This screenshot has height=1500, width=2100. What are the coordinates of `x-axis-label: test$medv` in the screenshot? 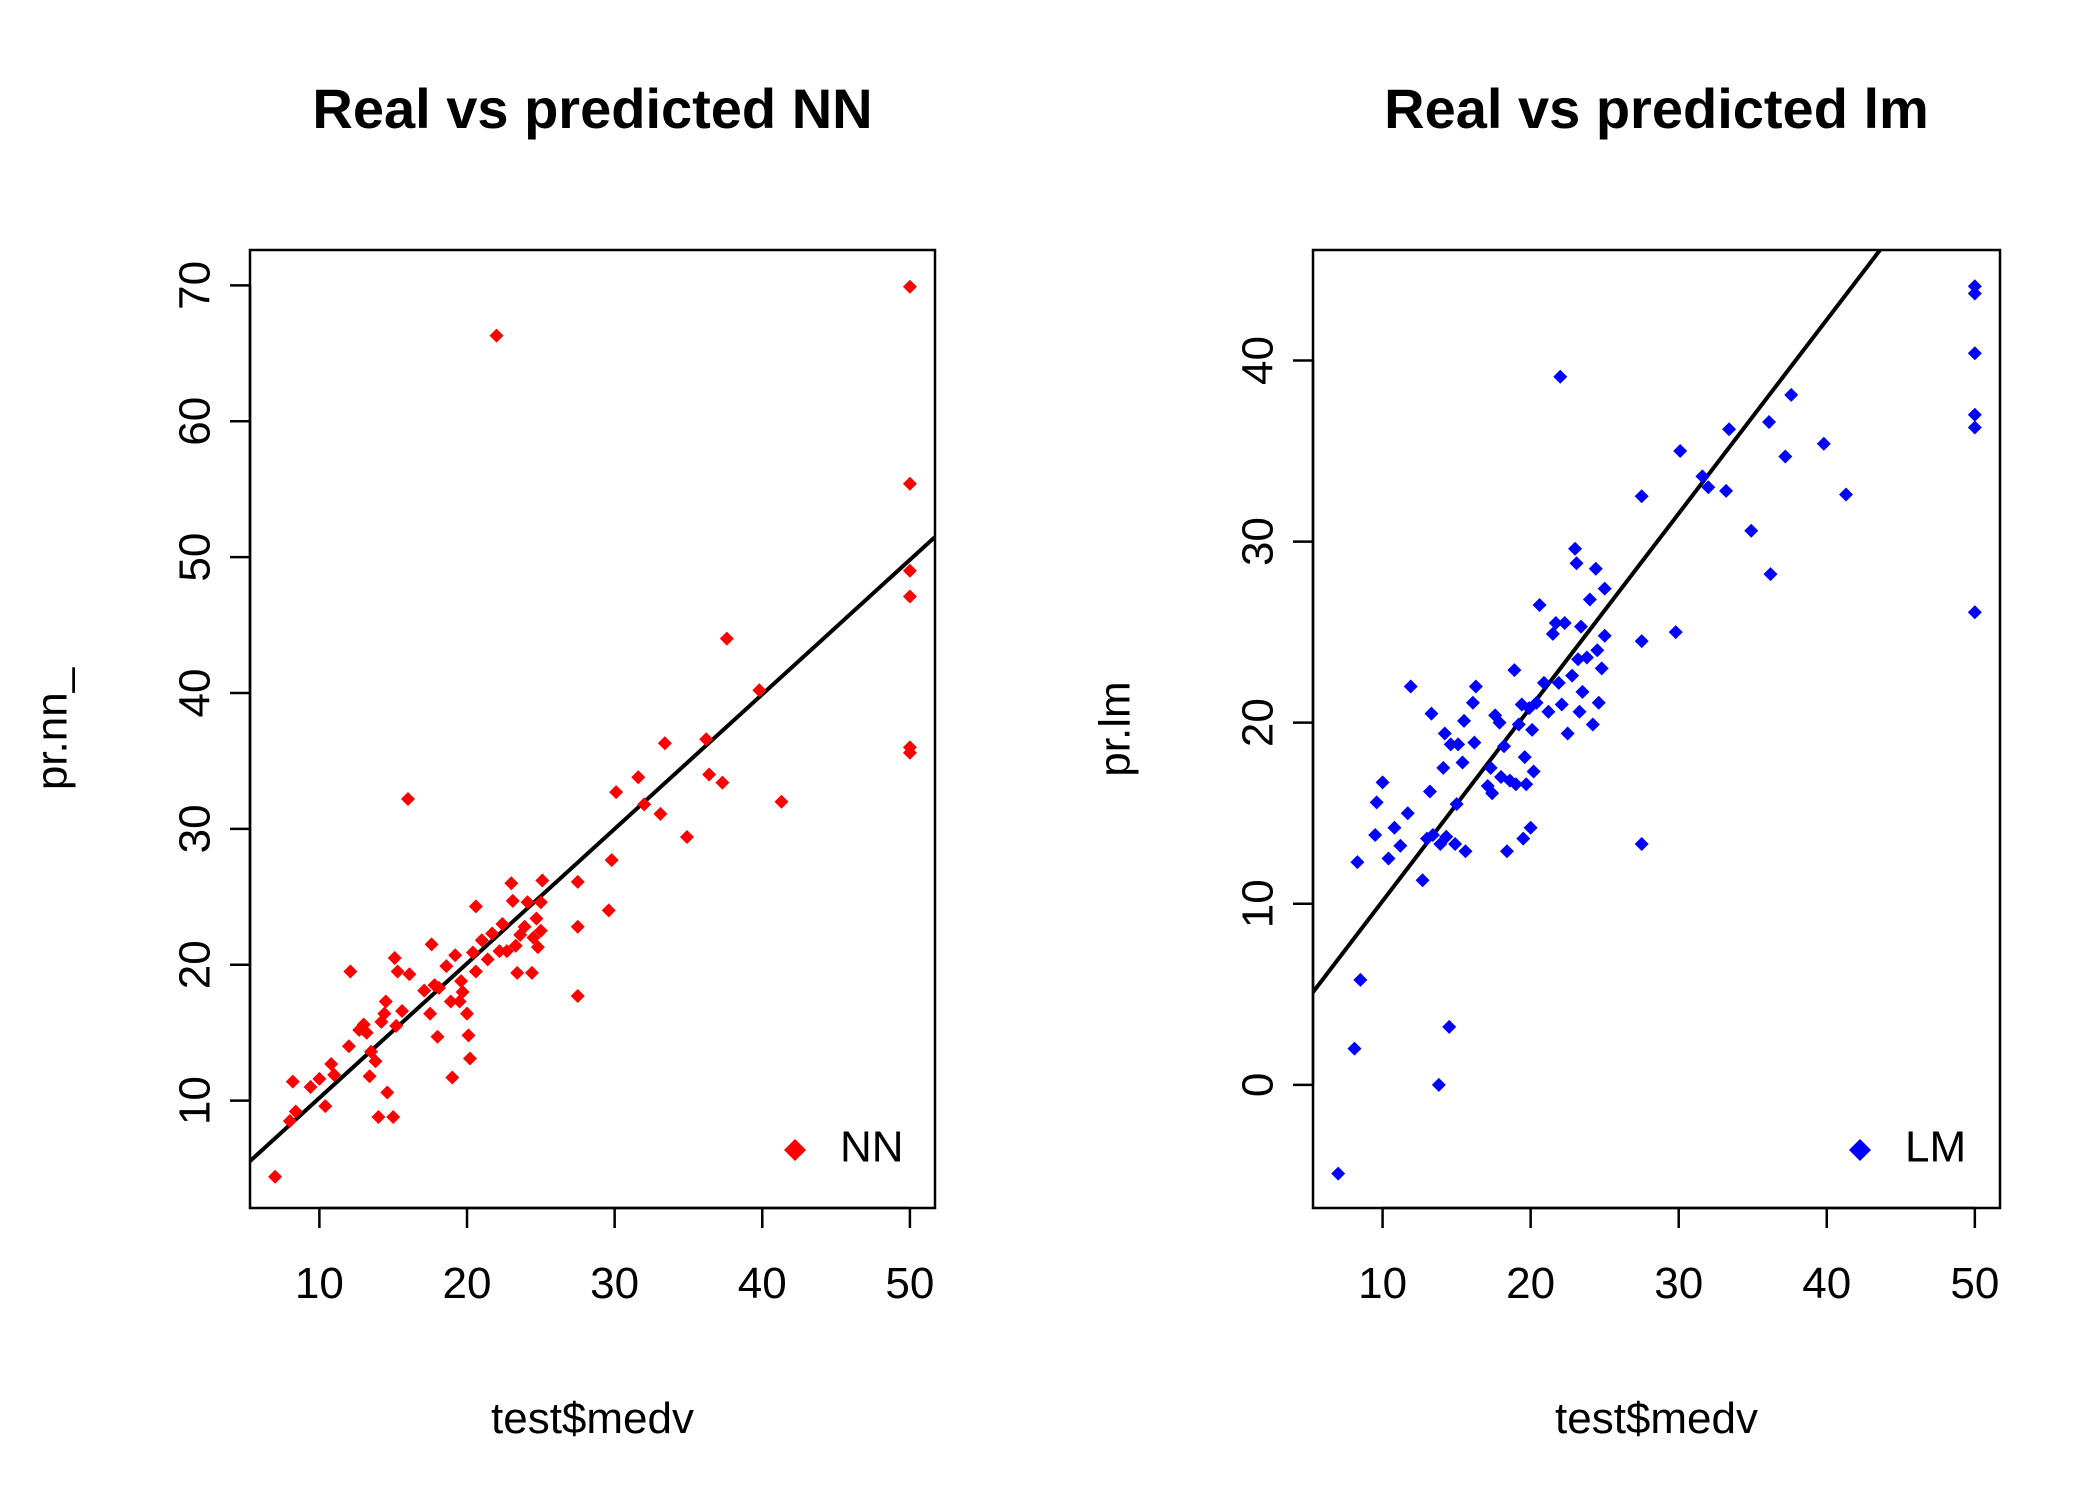 It's located at (592, 1418).